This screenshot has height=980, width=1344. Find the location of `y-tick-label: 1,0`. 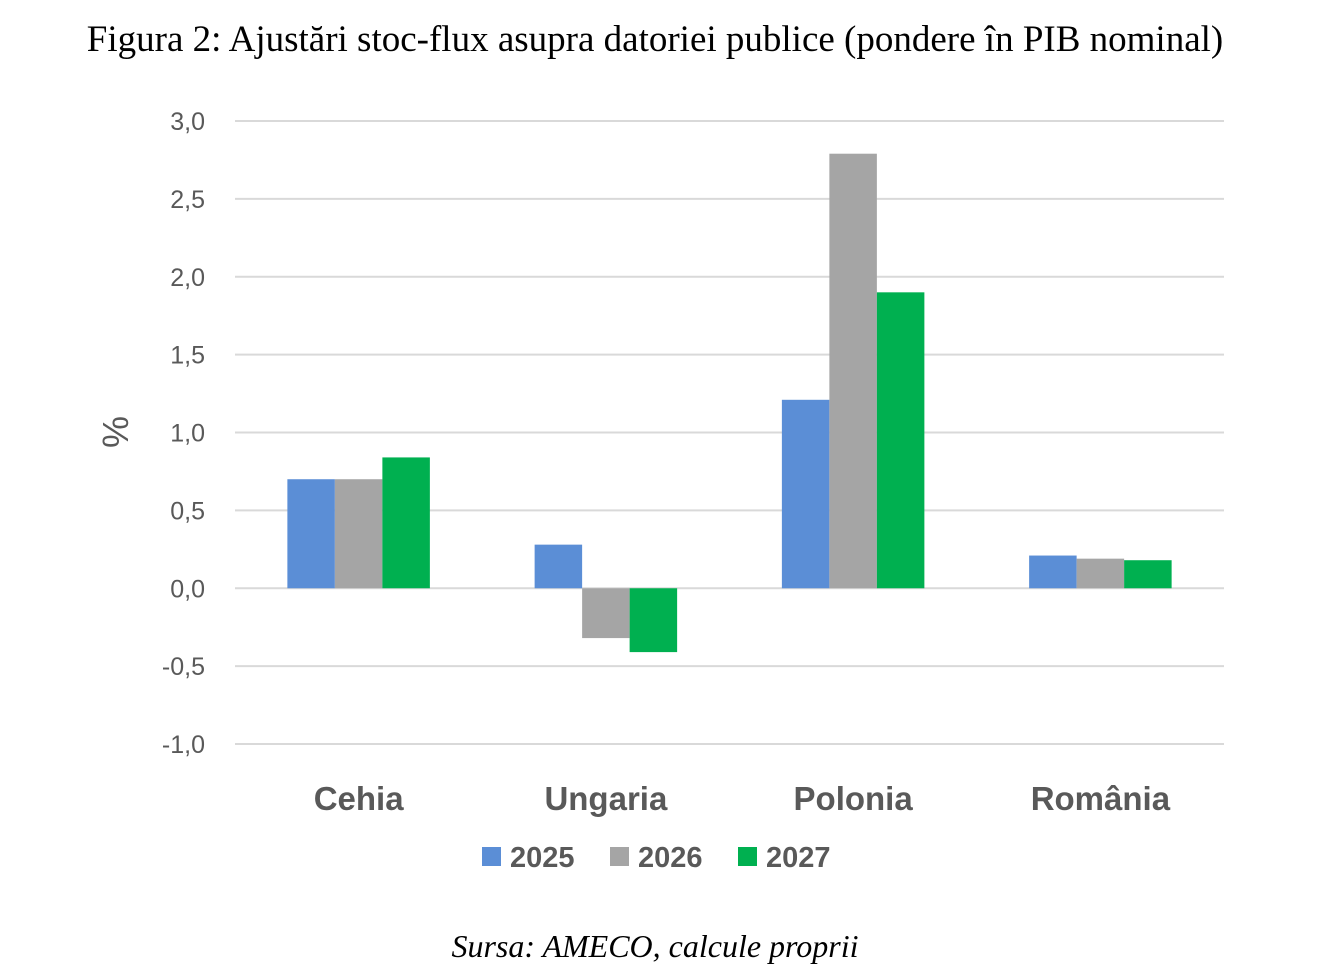

y-tick-label: 1,0 is located at coordinates (187, 434).